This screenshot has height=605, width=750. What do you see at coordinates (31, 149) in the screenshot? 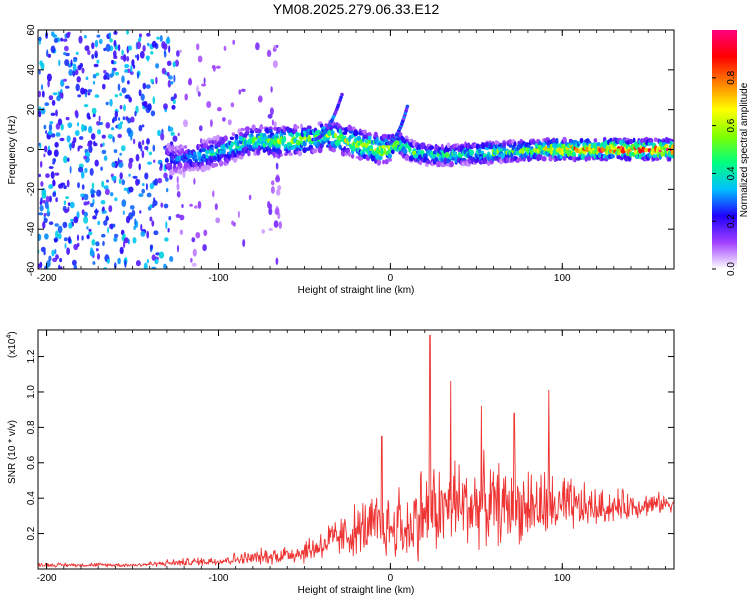
I see `y-tick-label: 0` at bounding box center [31, 149].